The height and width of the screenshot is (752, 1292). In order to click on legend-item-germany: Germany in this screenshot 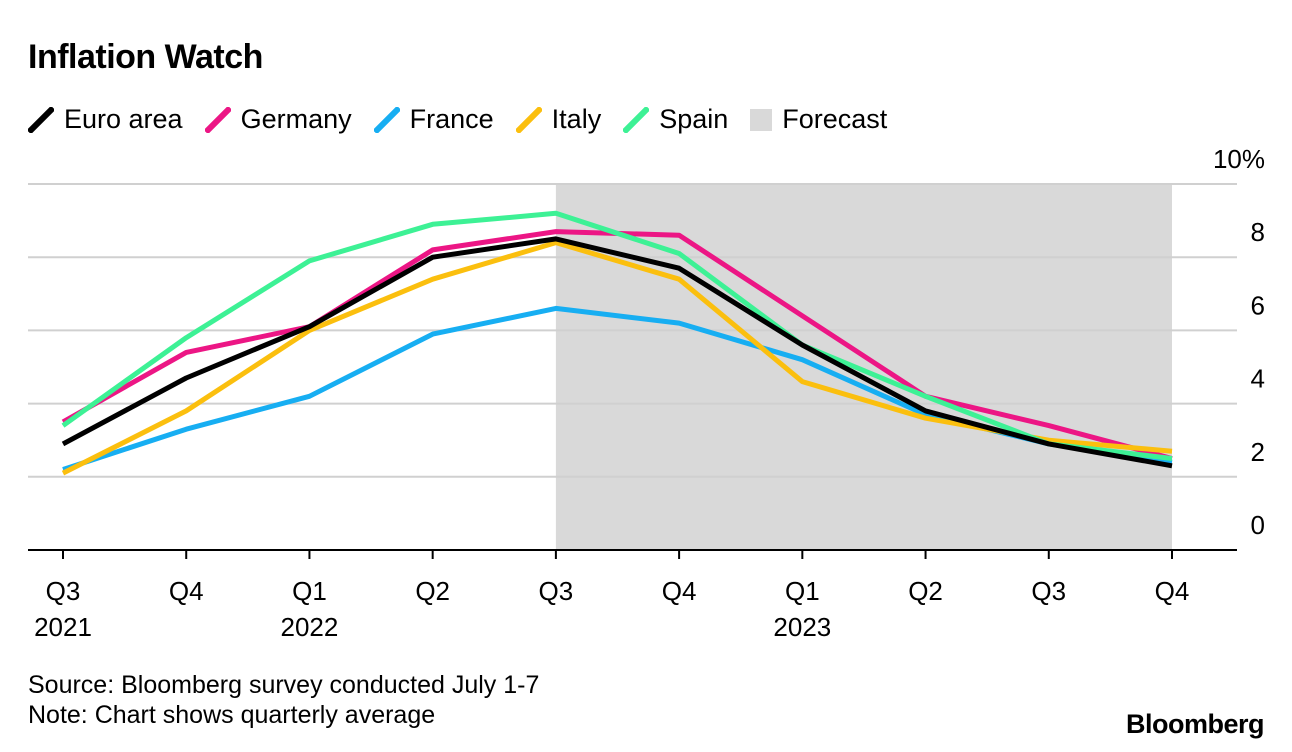, I will do `click(278, 119)`.